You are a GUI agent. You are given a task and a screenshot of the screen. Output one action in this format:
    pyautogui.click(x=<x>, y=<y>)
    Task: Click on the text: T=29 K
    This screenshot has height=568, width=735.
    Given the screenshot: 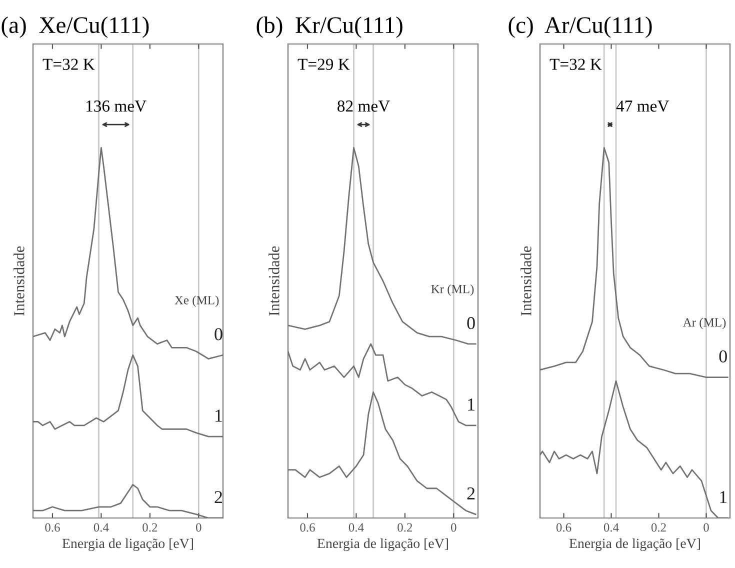 What is the action you would take?
    pyautogui.click(x=324, y=64)
    